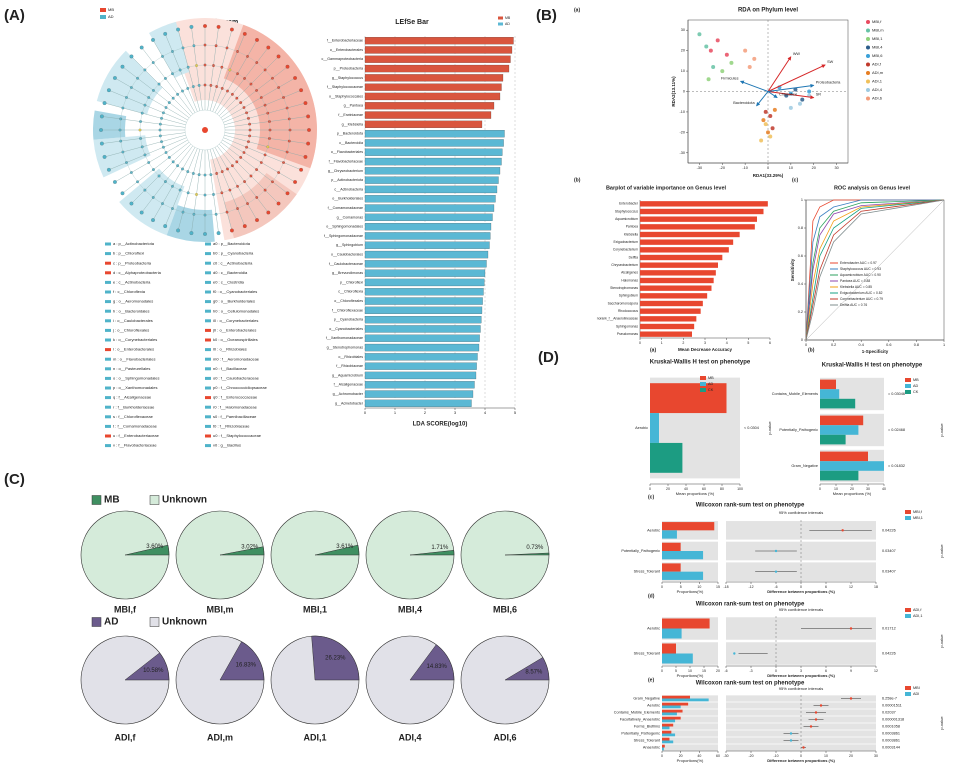  What do you see at coordinates (440, 425) in the screenshot?
I see `x-axis-label: LDA SCORE(log10)` at bounding box center [440, 425].